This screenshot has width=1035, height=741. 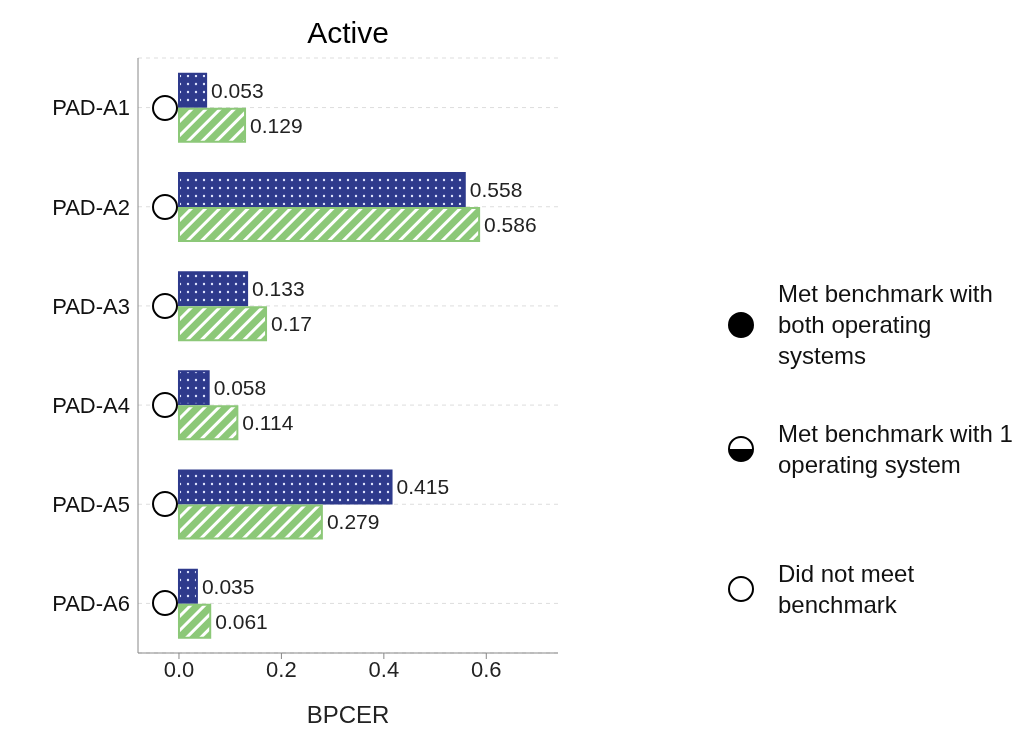 I want to click on data-label: 0.586, so click(x=510, y=224).